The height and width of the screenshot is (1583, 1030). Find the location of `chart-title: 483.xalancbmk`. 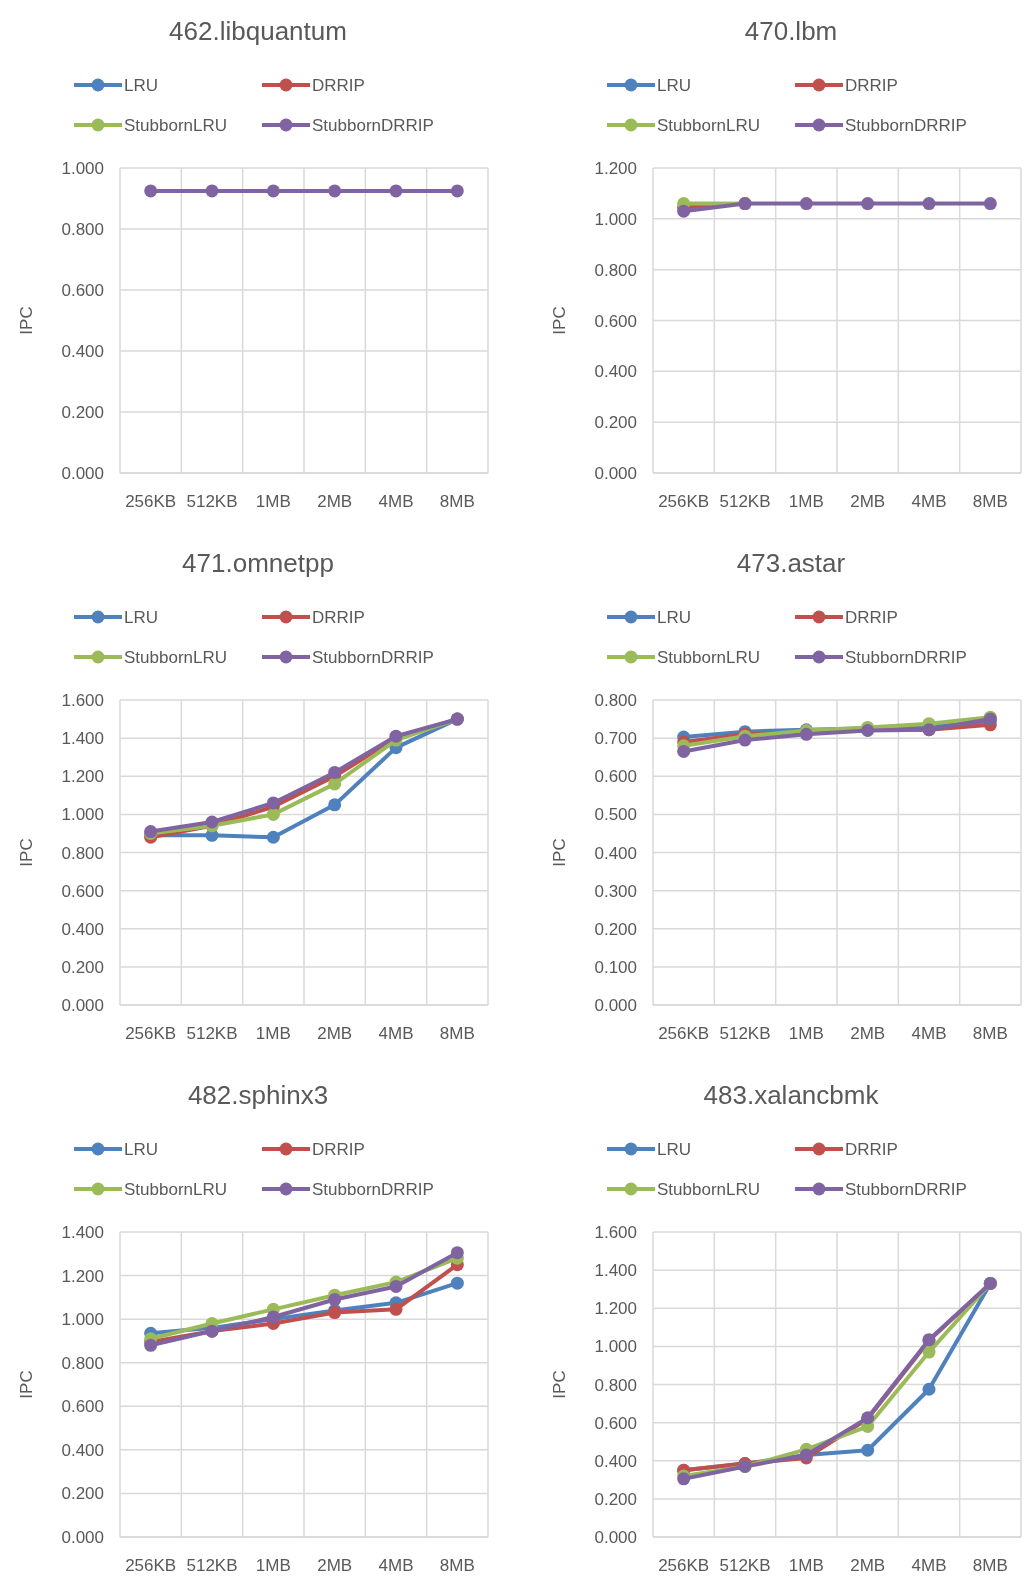

chart-title: 483.xalancbmk is located at coordinates (791, 1095).